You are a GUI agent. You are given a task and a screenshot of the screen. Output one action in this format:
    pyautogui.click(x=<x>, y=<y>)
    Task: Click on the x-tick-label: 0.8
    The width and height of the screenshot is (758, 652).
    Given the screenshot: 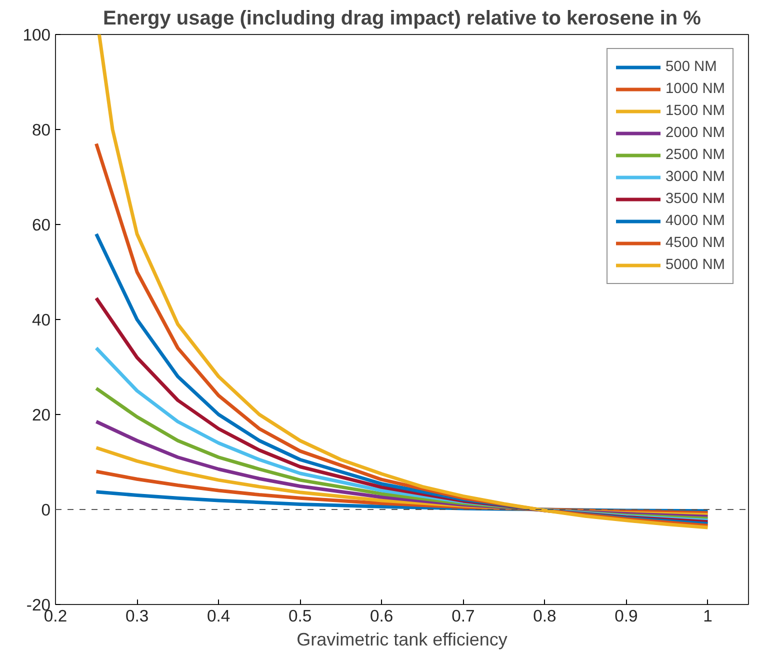 What is the action you would take?
    pyautogui.click(x=544, y=616)
    